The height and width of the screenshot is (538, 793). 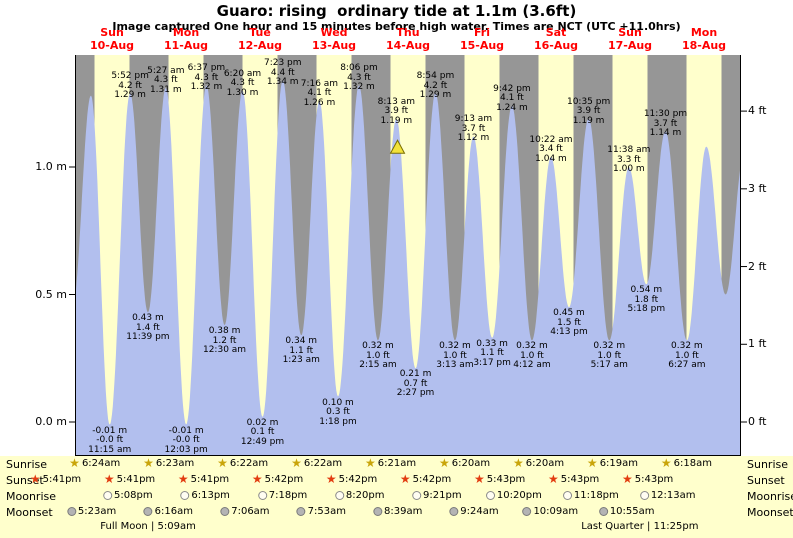 I want to click on tide-label-line: 0.10 m, so click(x=338, y=402).